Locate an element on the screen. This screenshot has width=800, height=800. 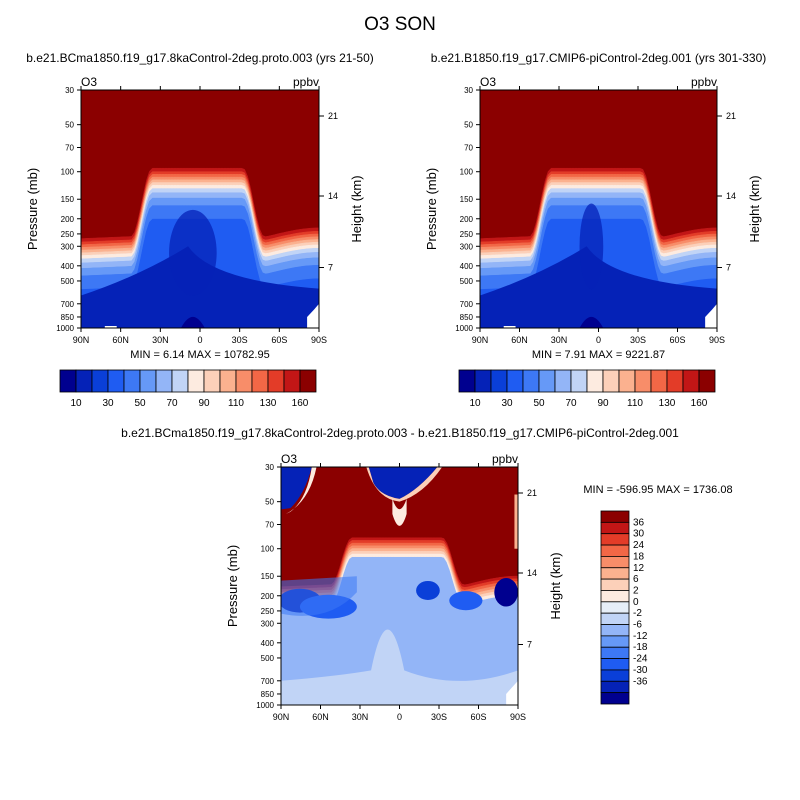
y-axis-label: Pressure (mb) is located at coordinates (232, 586).